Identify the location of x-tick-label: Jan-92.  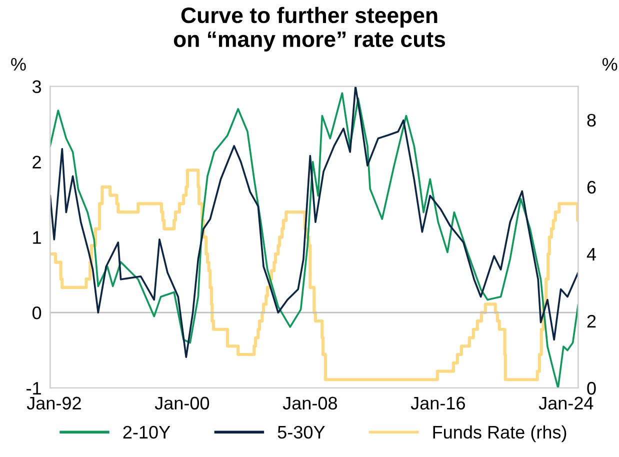
(53, 403).